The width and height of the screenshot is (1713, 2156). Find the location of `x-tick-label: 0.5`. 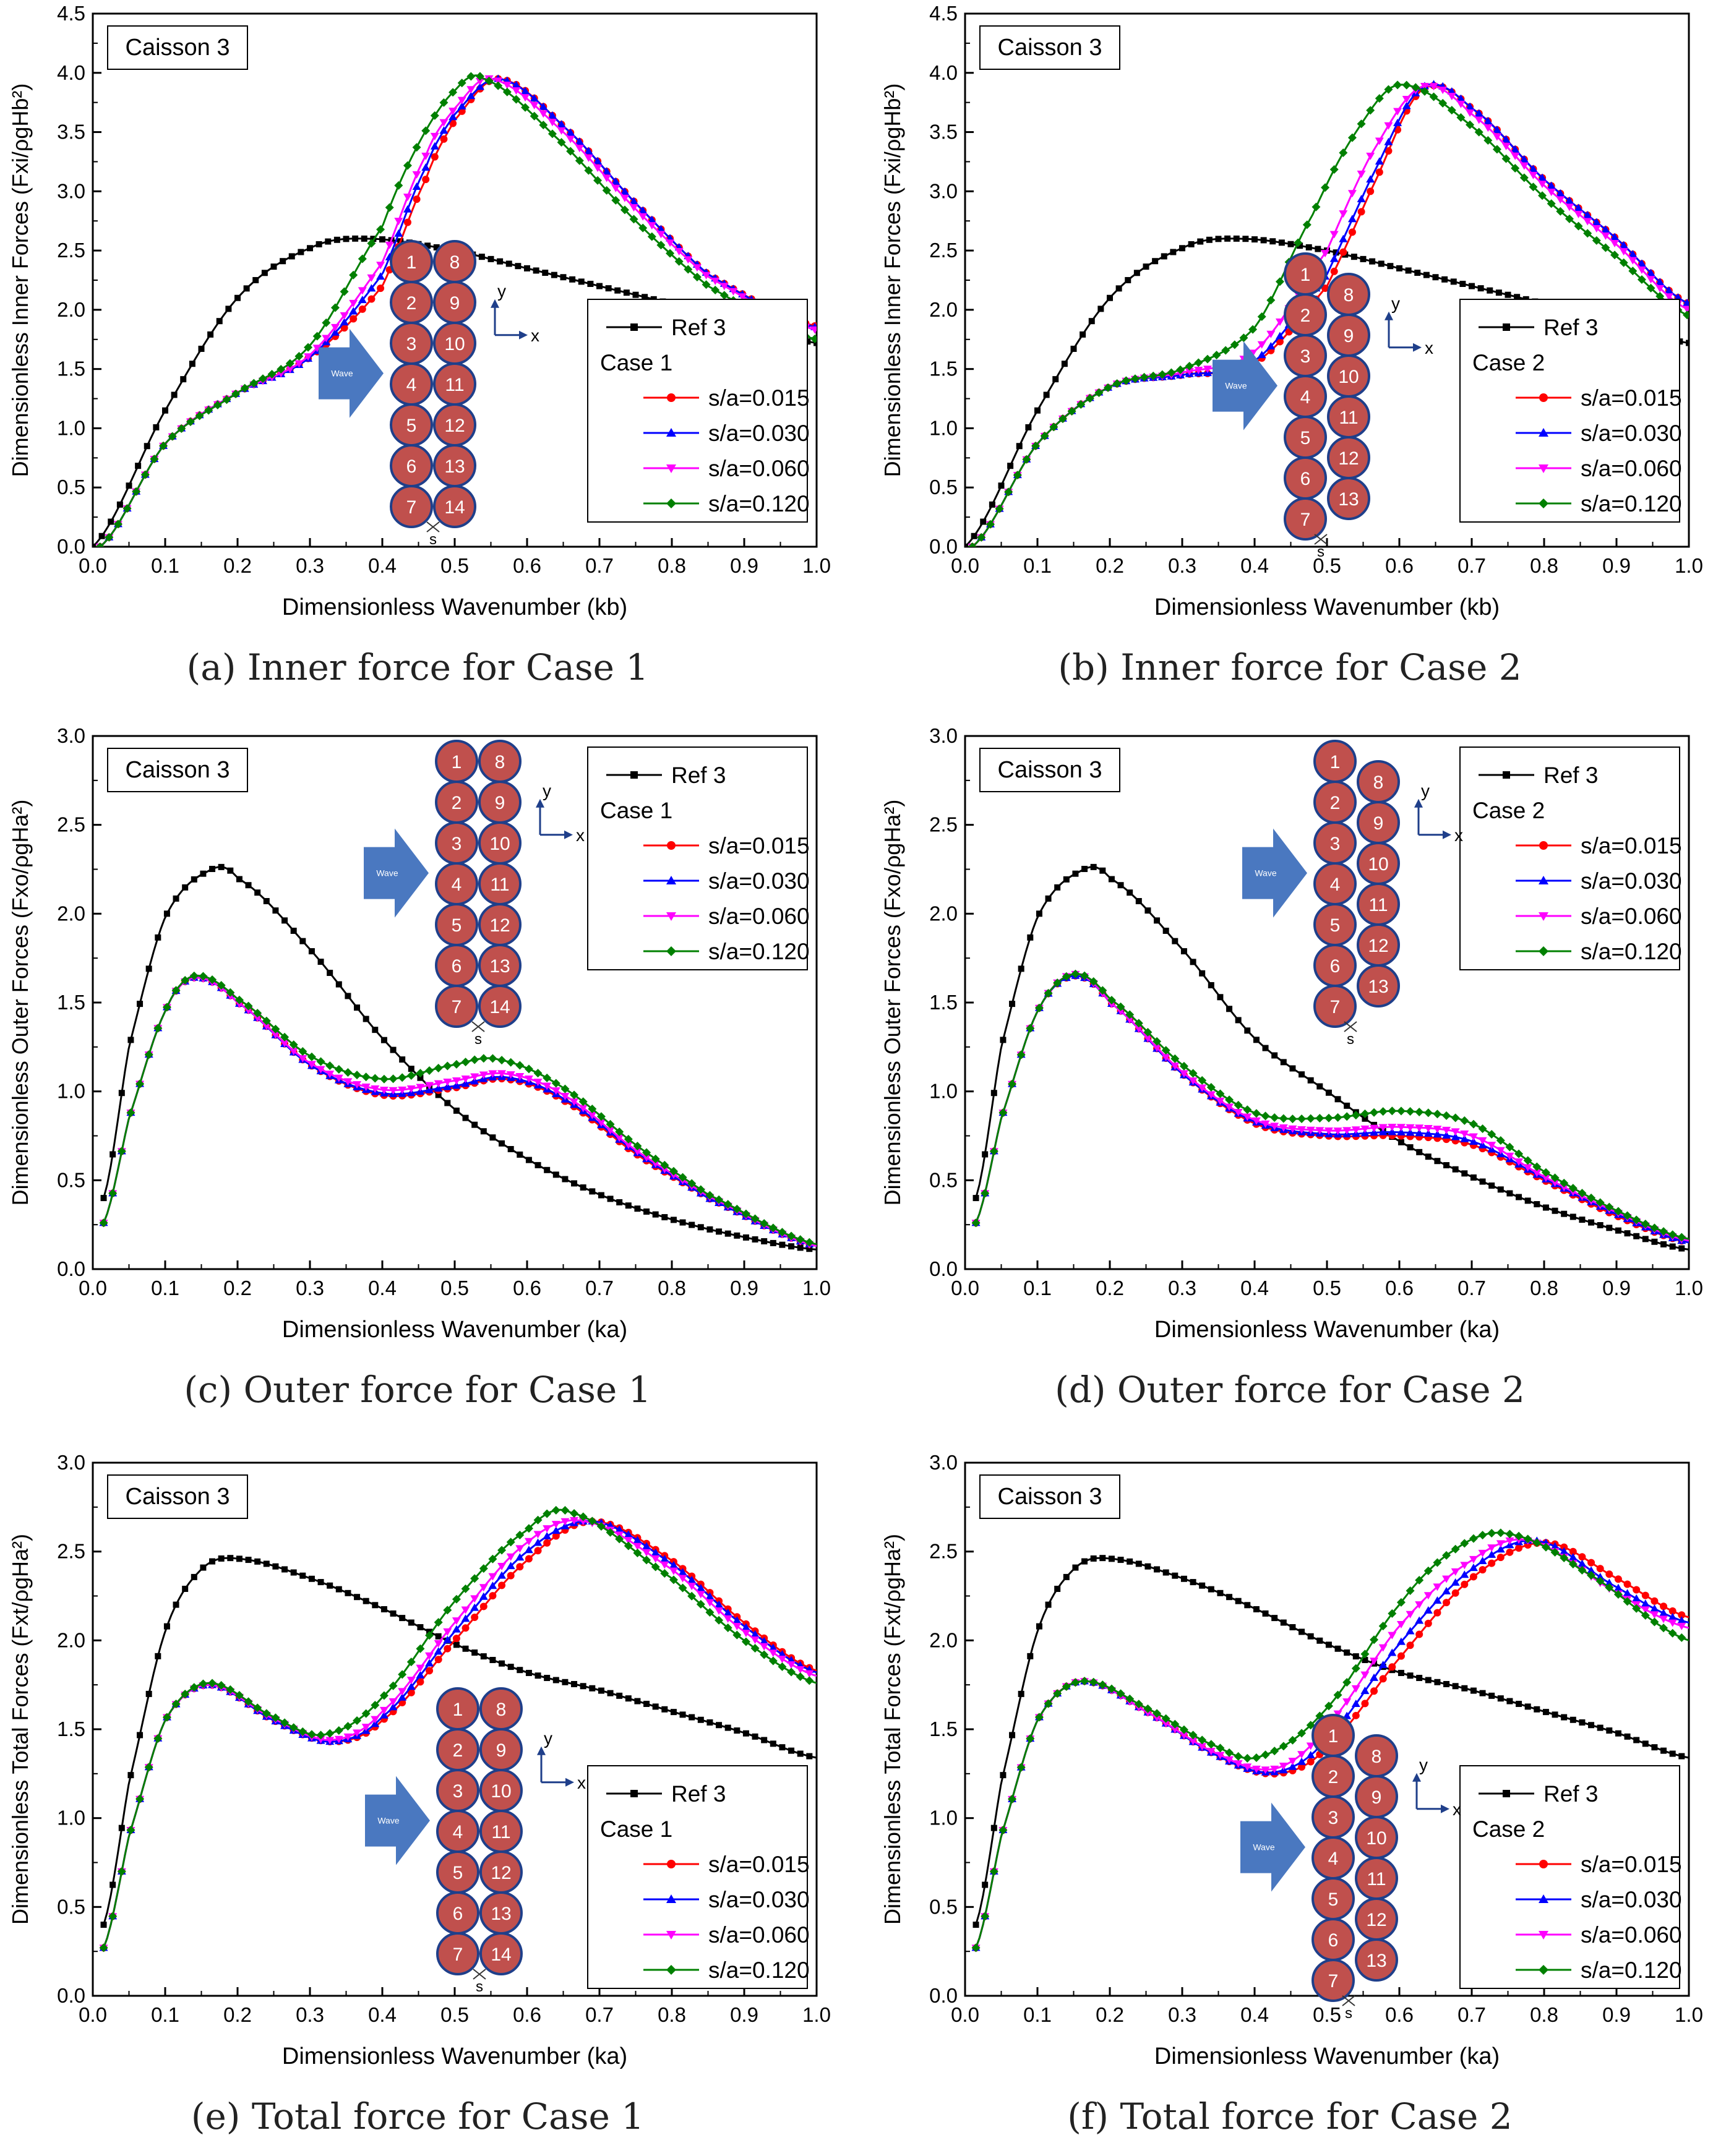

x-tick-label: 0.5 is located at coordinates (454, 565).